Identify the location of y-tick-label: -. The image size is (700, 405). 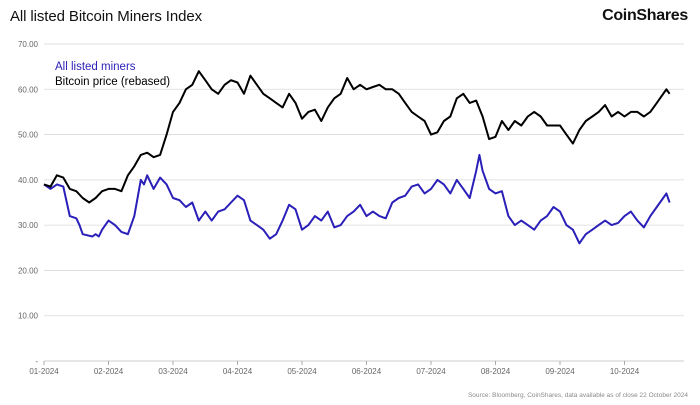
(36, 361).